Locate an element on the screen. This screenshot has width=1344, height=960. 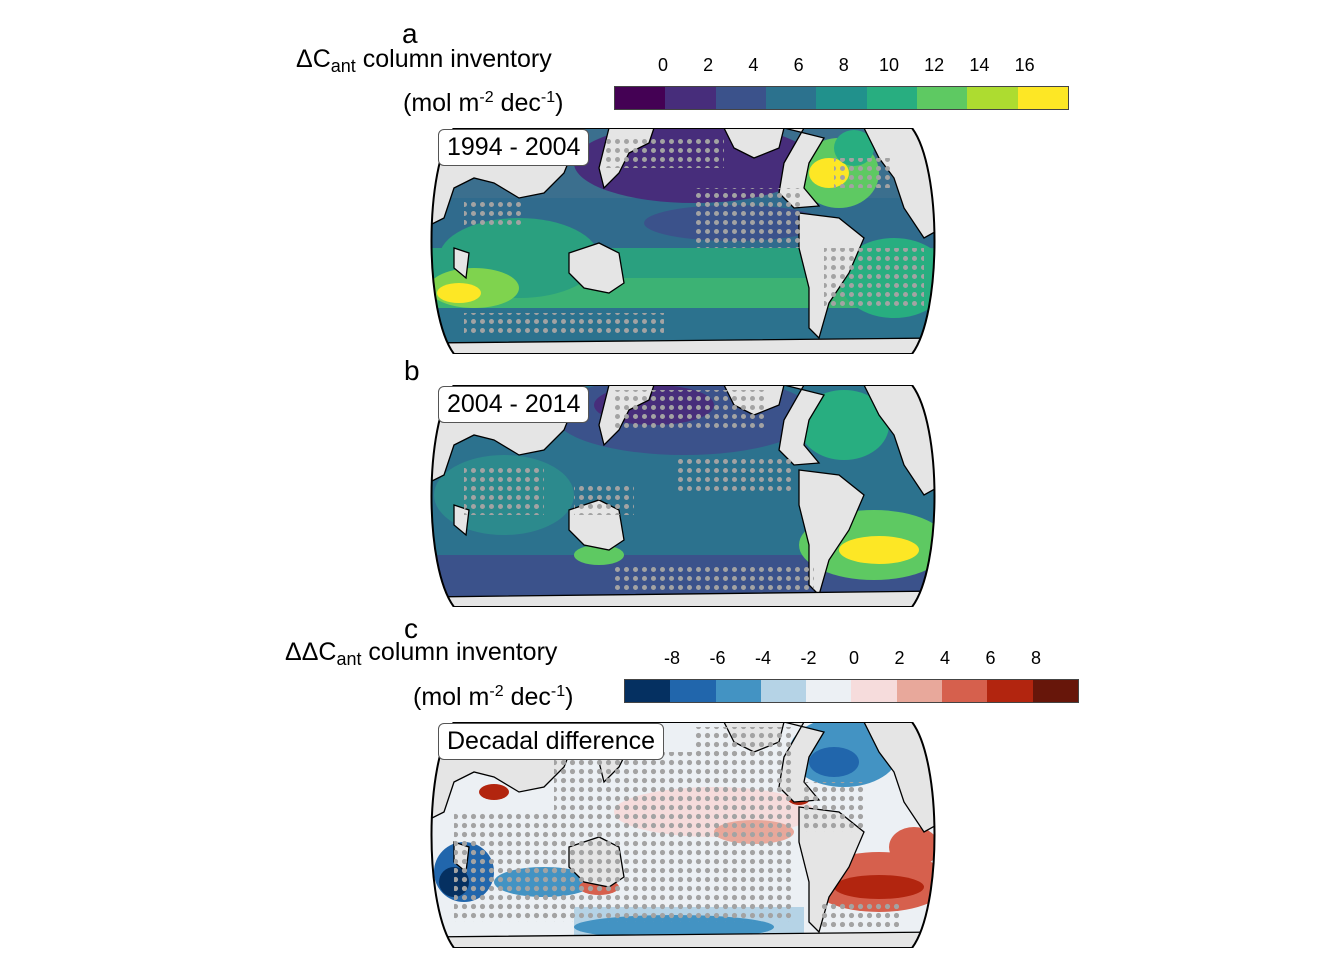
panel-b-map-svg is located at coordinates (683, 496).